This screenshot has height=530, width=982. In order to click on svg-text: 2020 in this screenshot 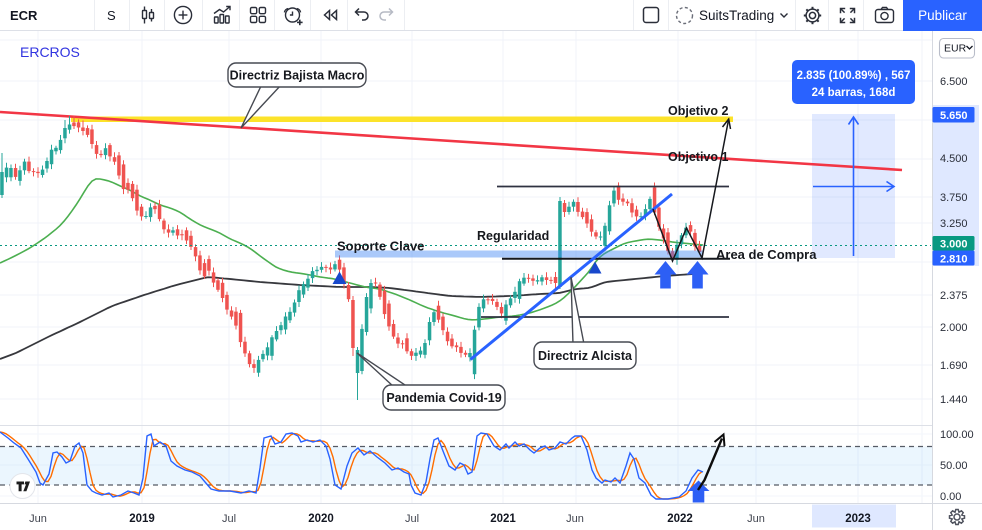, I will do `click(321, 519)`.